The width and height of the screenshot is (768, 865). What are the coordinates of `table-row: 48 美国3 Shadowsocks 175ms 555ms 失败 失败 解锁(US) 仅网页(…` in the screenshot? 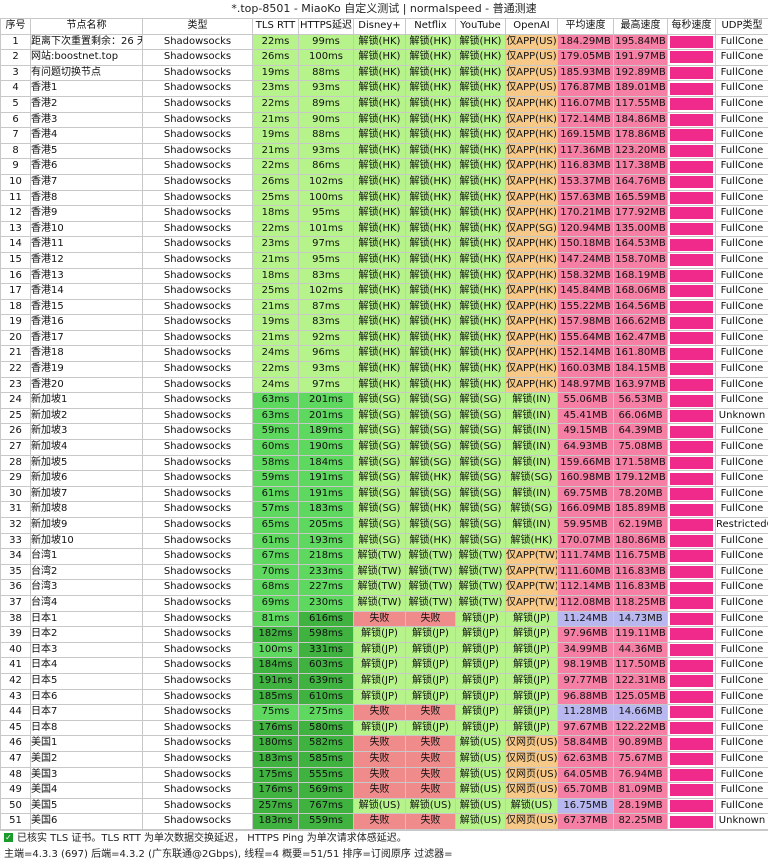 It's located at (384, 775).